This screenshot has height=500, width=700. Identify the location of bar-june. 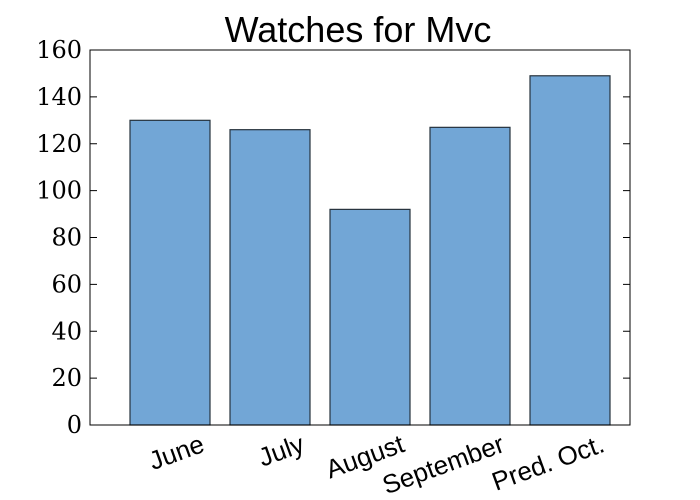
(170, 272).